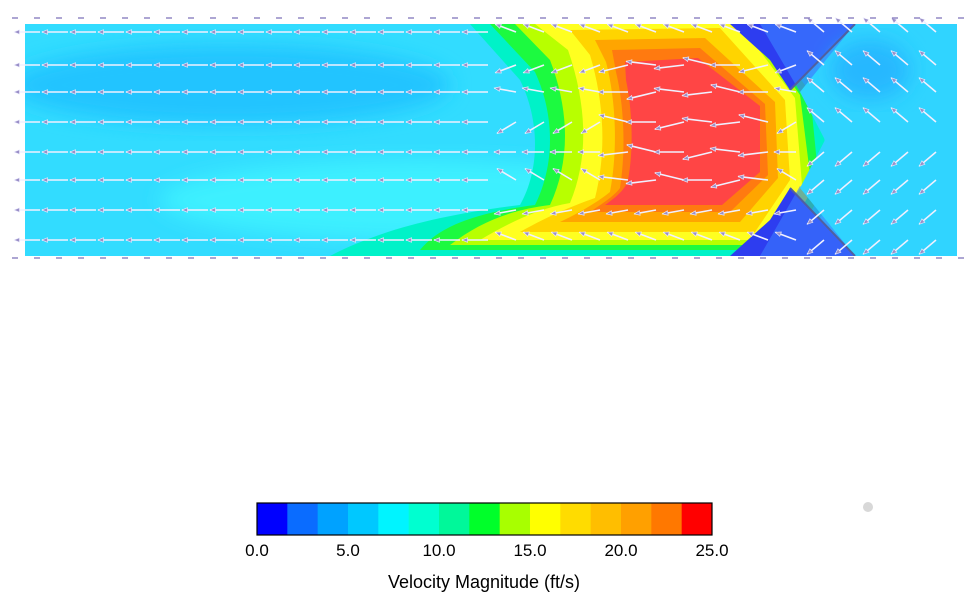 Image resolution: width=970 pixels, height=600 pixels. Describe the element at coordinates (257, 550) in the screenshot. I see `colorbar-tick-label: 0.0` at that location.